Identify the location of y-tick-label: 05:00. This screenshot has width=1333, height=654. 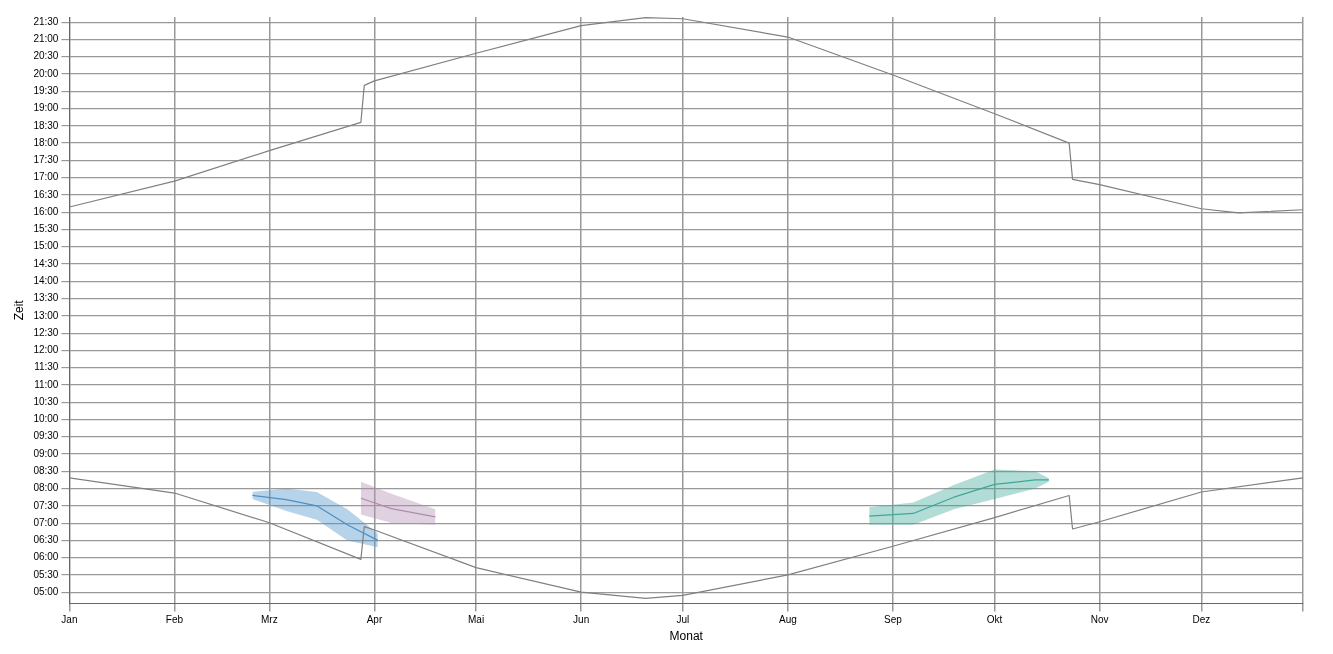
(46, 591).